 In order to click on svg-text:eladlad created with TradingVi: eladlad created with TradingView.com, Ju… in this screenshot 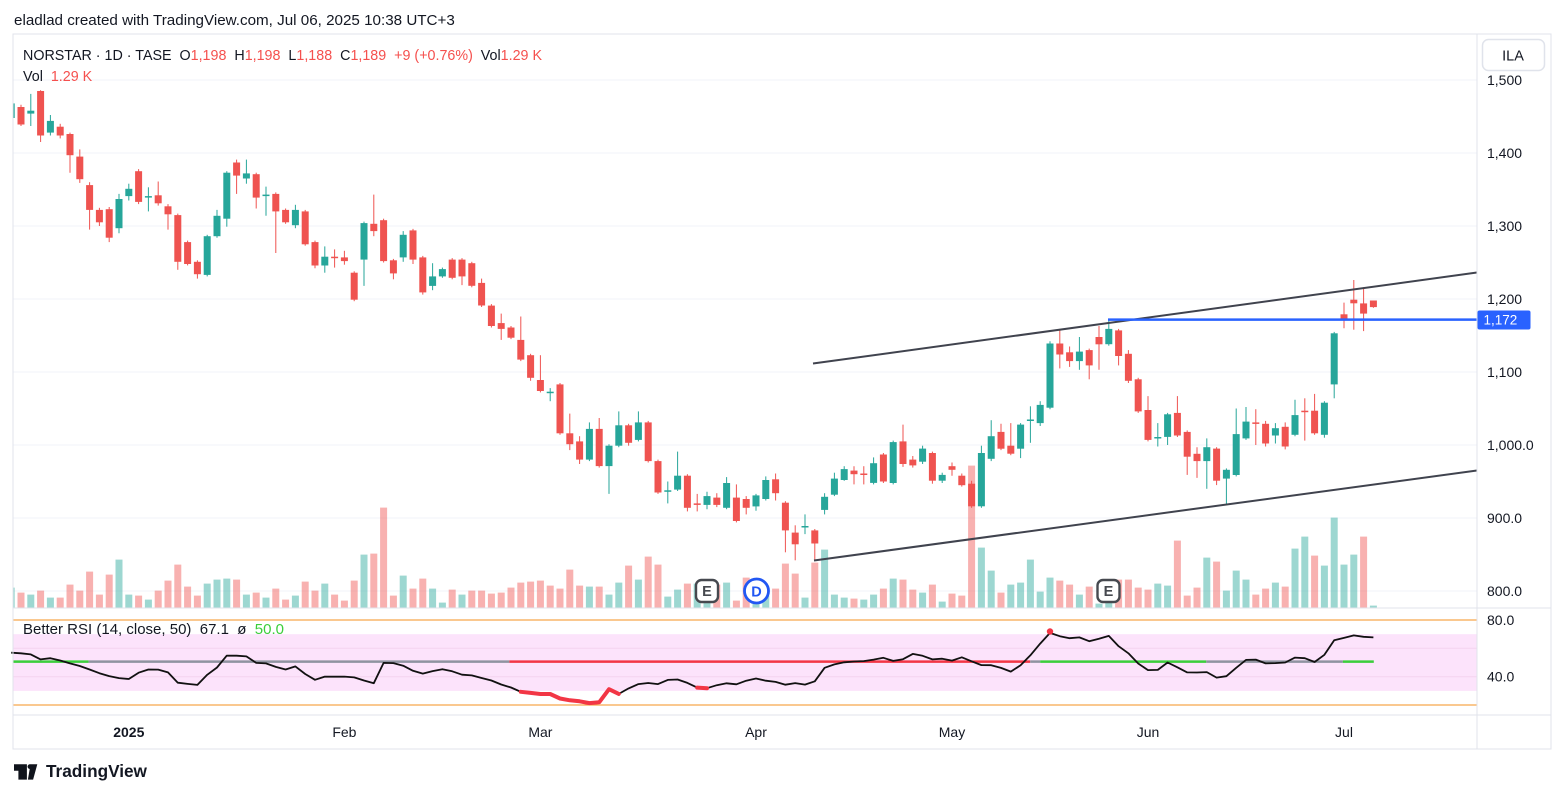, I will do `click(234, 20)`.